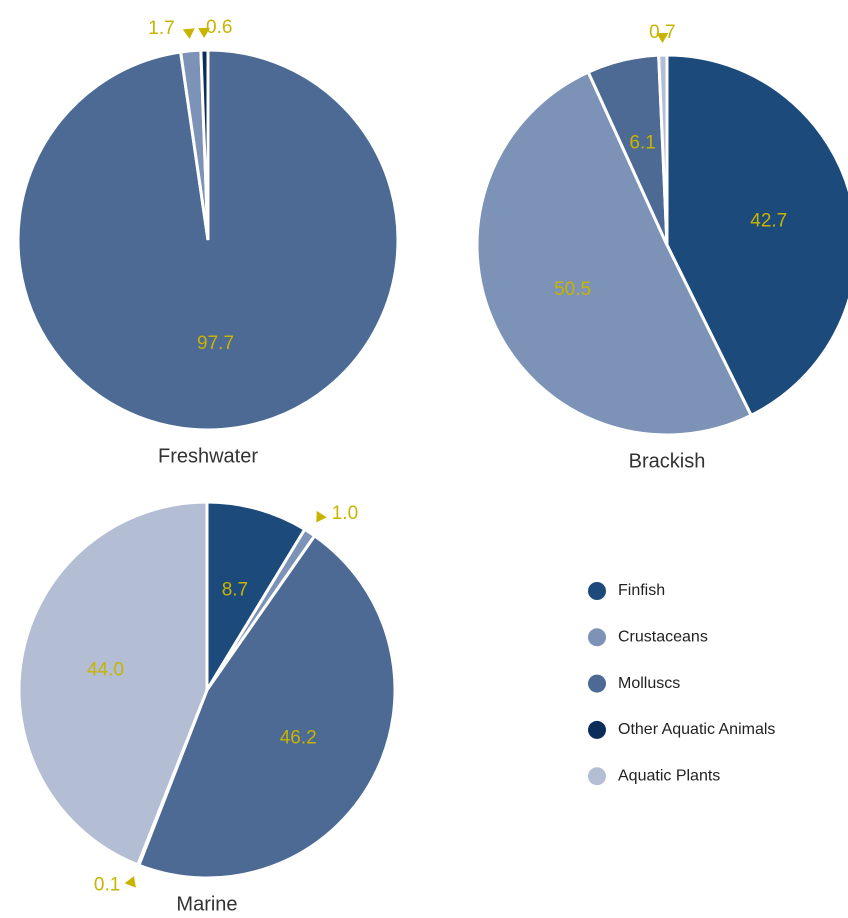  Describe the element at coordinates (206, 904) in the screenshot. I see `chart-title: Marine` at that location.